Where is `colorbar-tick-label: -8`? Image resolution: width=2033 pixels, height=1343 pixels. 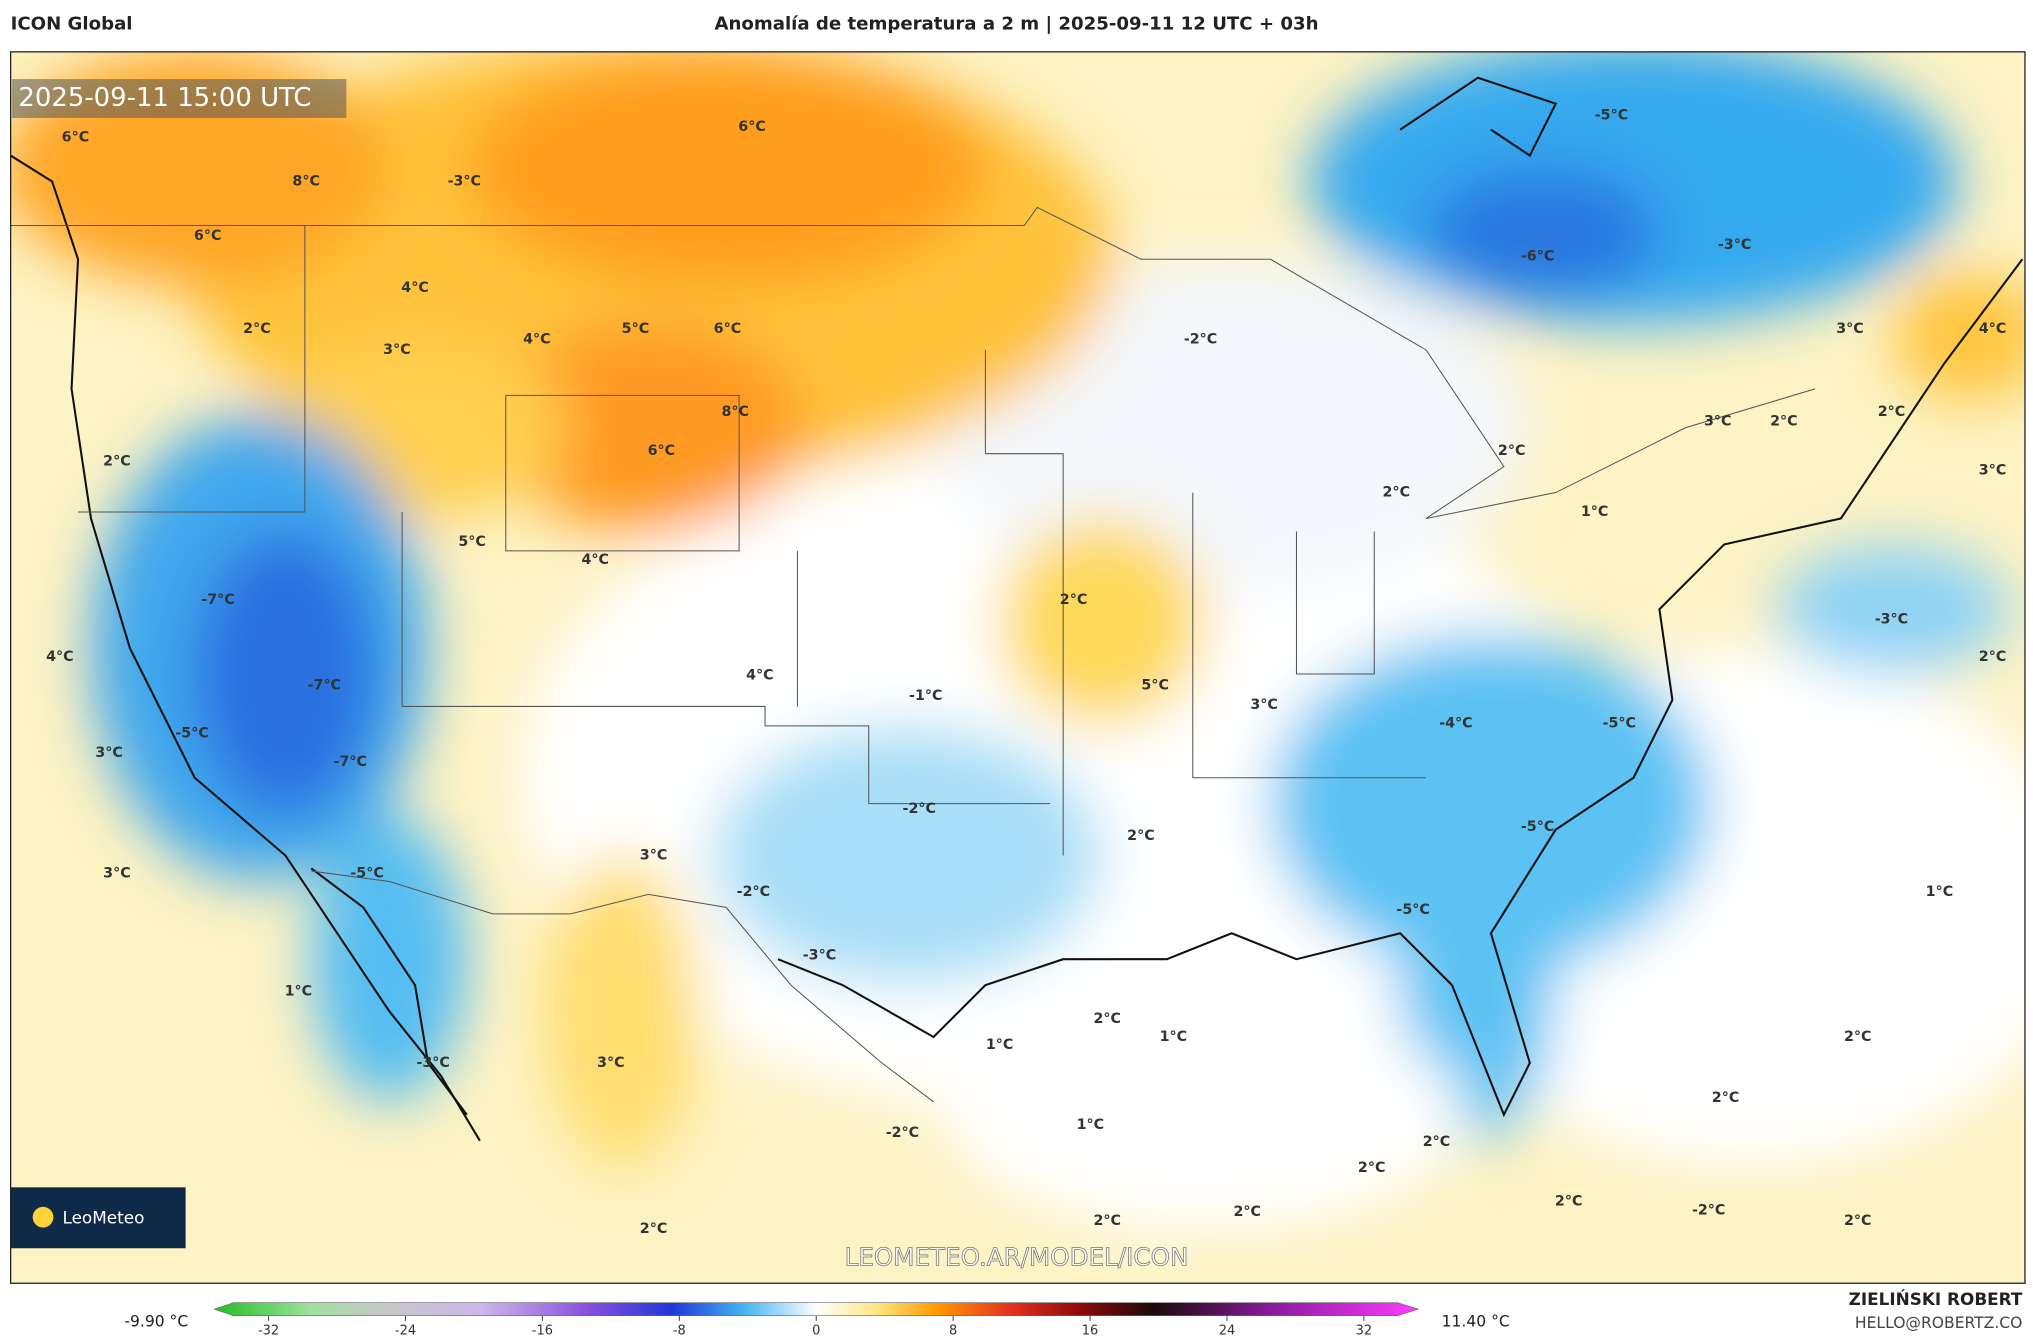 colorbar-tick-label: -8 is located at coordinates (679, 1331).